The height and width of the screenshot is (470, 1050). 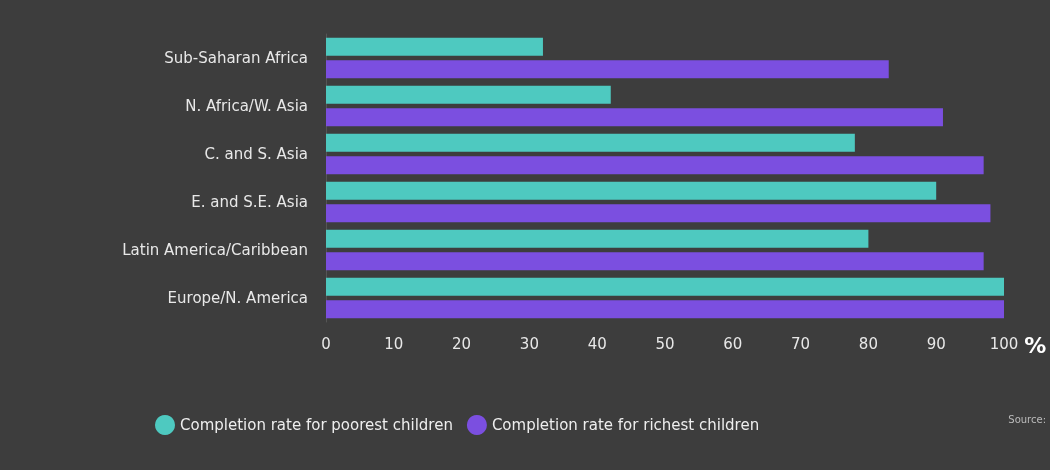 I want to click on x-axis-title: %, so click(x=1035, y=345).